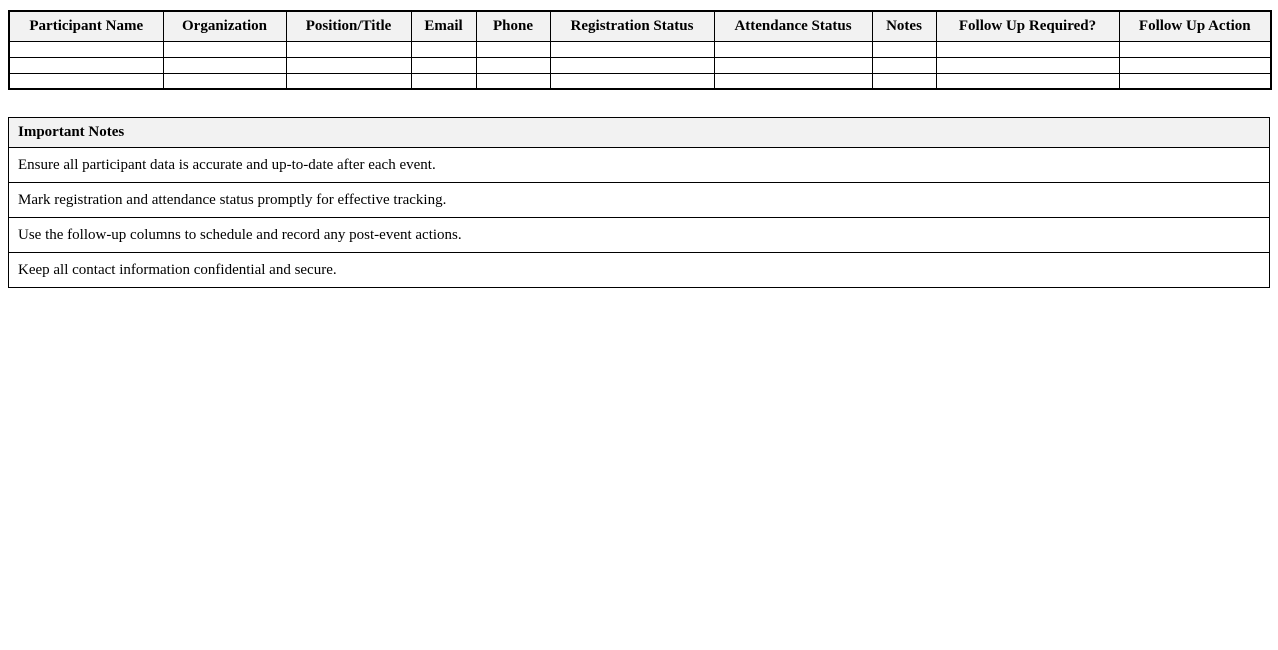 This screenshot has height=650, width=1278. What do you see at coordinates (348, 26) in the screenshot?
I see `column-header-position-title: Position/Title` at bounding box center [348, 26].